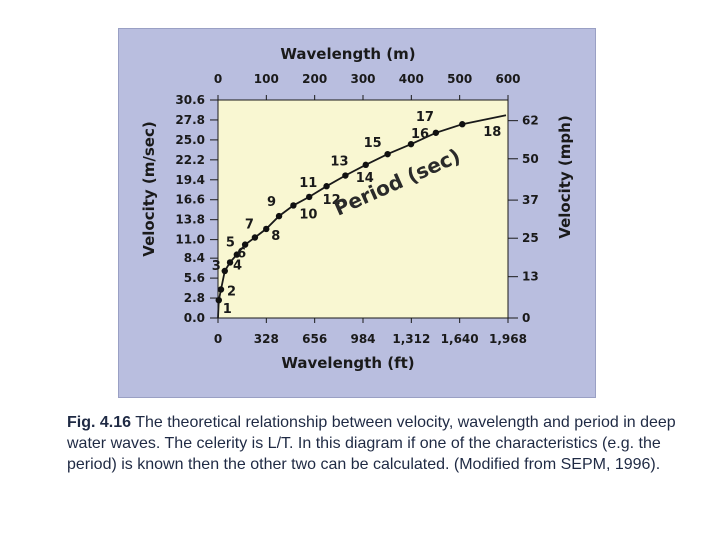 The width and height of the screenshot is (720, 540). Describe the element at coordinates (271, 202) in the screenshot. I see `data-point-label: 9` at that location.